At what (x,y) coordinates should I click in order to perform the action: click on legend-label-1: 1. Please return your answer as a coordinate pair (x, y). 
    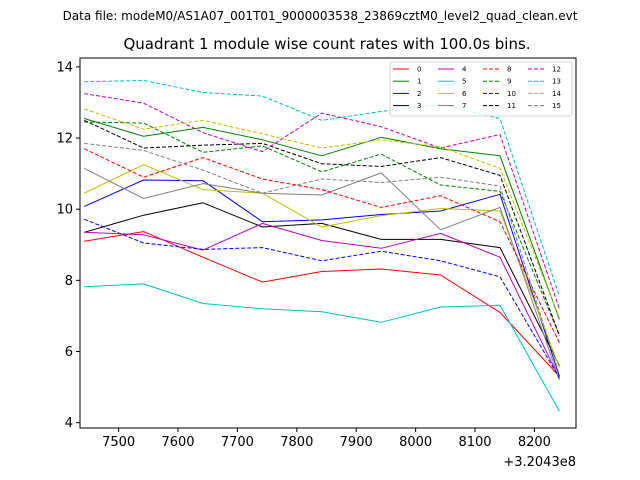
    Looking at the image, I should click on (419, 82).